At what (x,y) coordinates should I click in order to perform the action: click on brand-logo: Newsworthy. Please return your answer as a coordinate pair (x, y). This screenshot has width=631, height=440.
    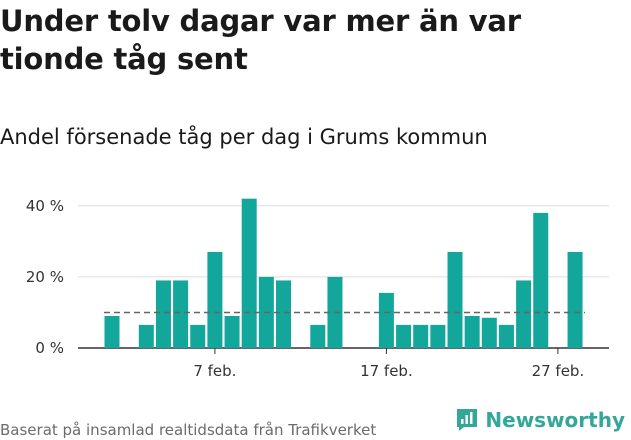
    Looking at the image, I should click on (540, 420).